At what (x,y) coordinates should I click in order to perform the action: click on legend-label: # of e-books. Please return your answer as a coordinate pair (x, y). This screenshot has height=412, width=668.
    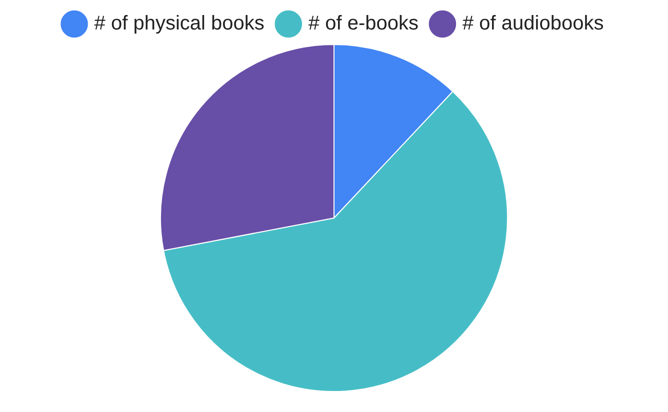
    Looking at the image, I should click on (363, 23).